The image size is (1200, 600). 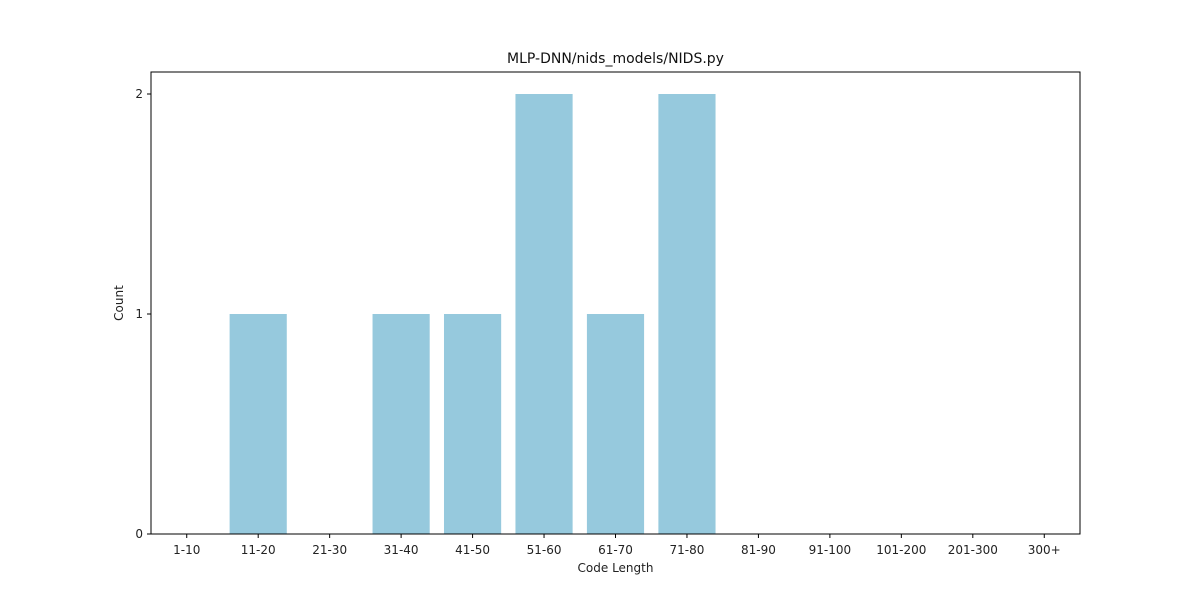 What do you see at coordinates (616, 568) in the screenshot?
I see `x-axis-label: Code Length` at bounding box center [616, 568].